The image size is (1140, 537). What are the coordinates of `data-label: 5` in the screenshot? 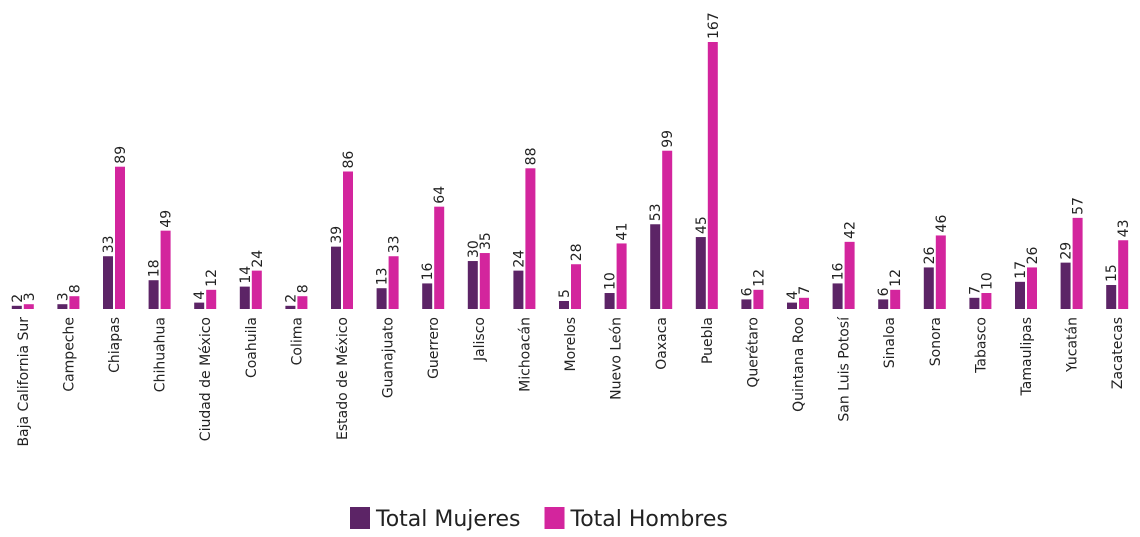 It's located at (565, 293).